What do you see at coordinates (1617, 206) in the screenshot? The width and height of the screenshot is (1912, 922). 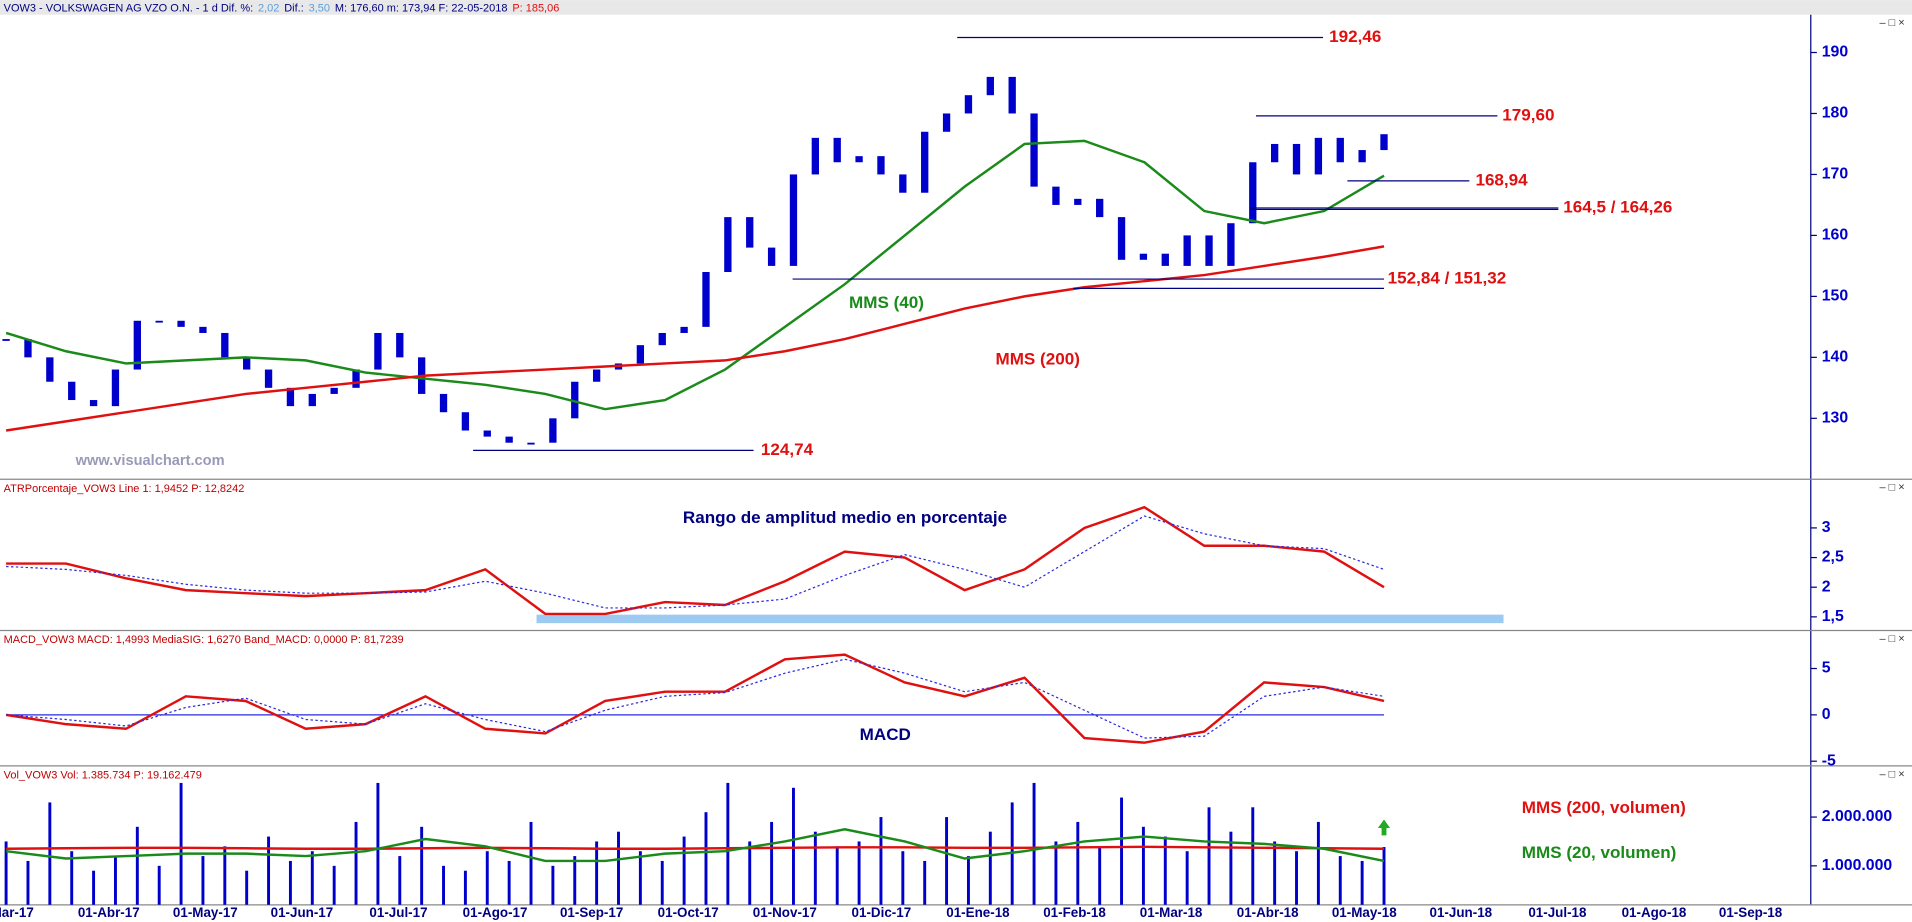 I see `level-label: 164,5 / 164,26` at bounding box center [1617, 206].